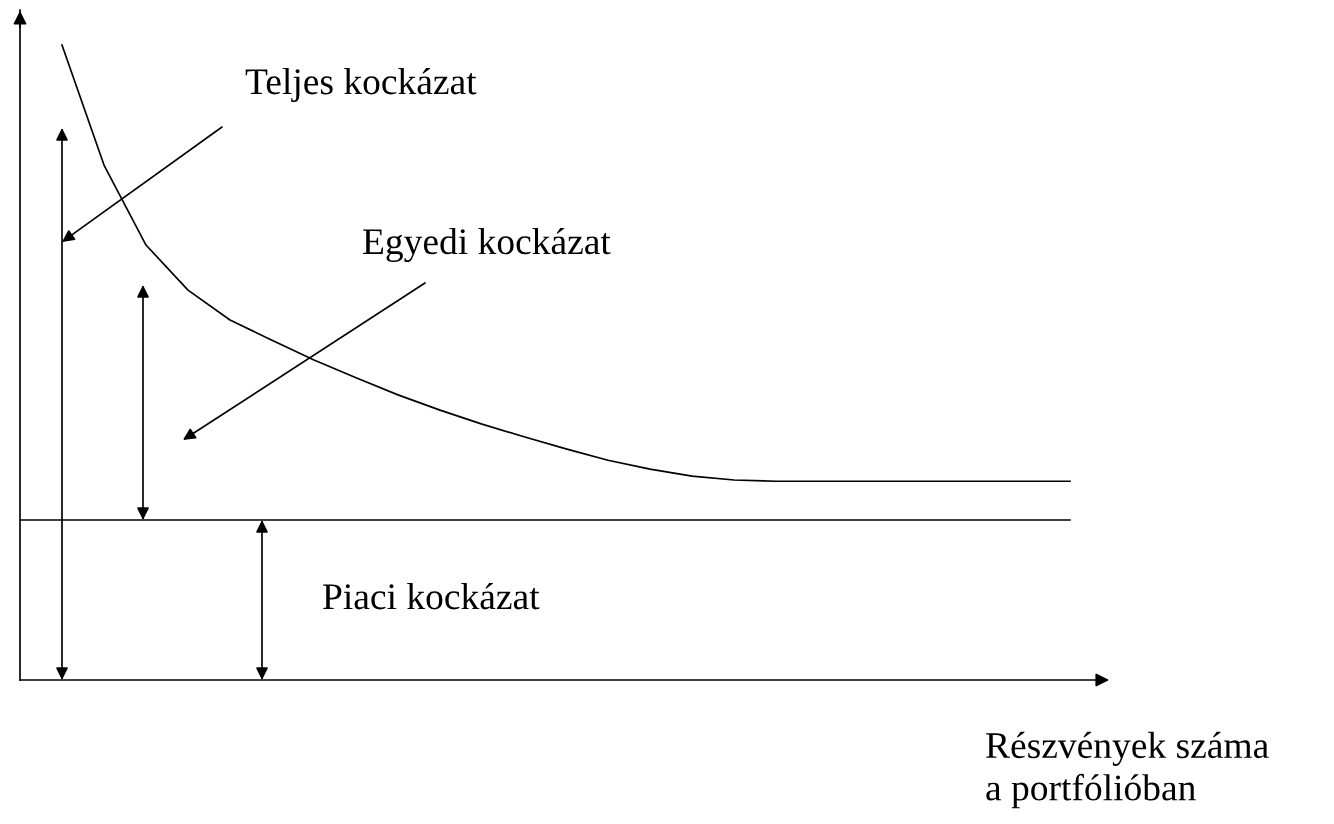 This screenshot has height=824, width=1334. Describe the element at coordinates (1127, 770) in the screenshot. I see `x-axis-title: Részvények száma a portfólióban` at that location.